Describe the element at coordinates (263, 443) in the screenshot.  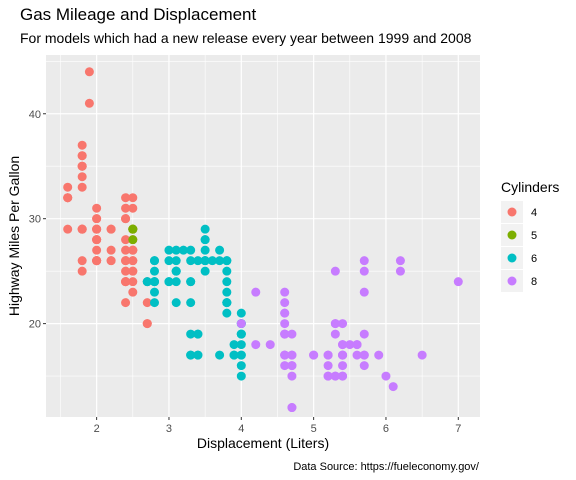
I see `x-axis-title: Displacement (Liters)` at that location.